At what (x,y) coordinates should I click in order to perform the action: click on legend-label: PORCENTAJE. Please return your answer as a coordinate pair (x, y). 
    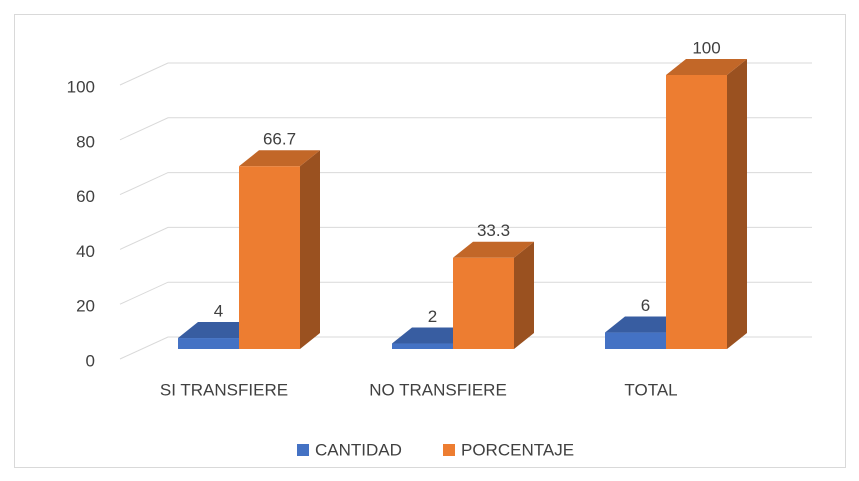
    Looking at the image, I should click on (517, 449).